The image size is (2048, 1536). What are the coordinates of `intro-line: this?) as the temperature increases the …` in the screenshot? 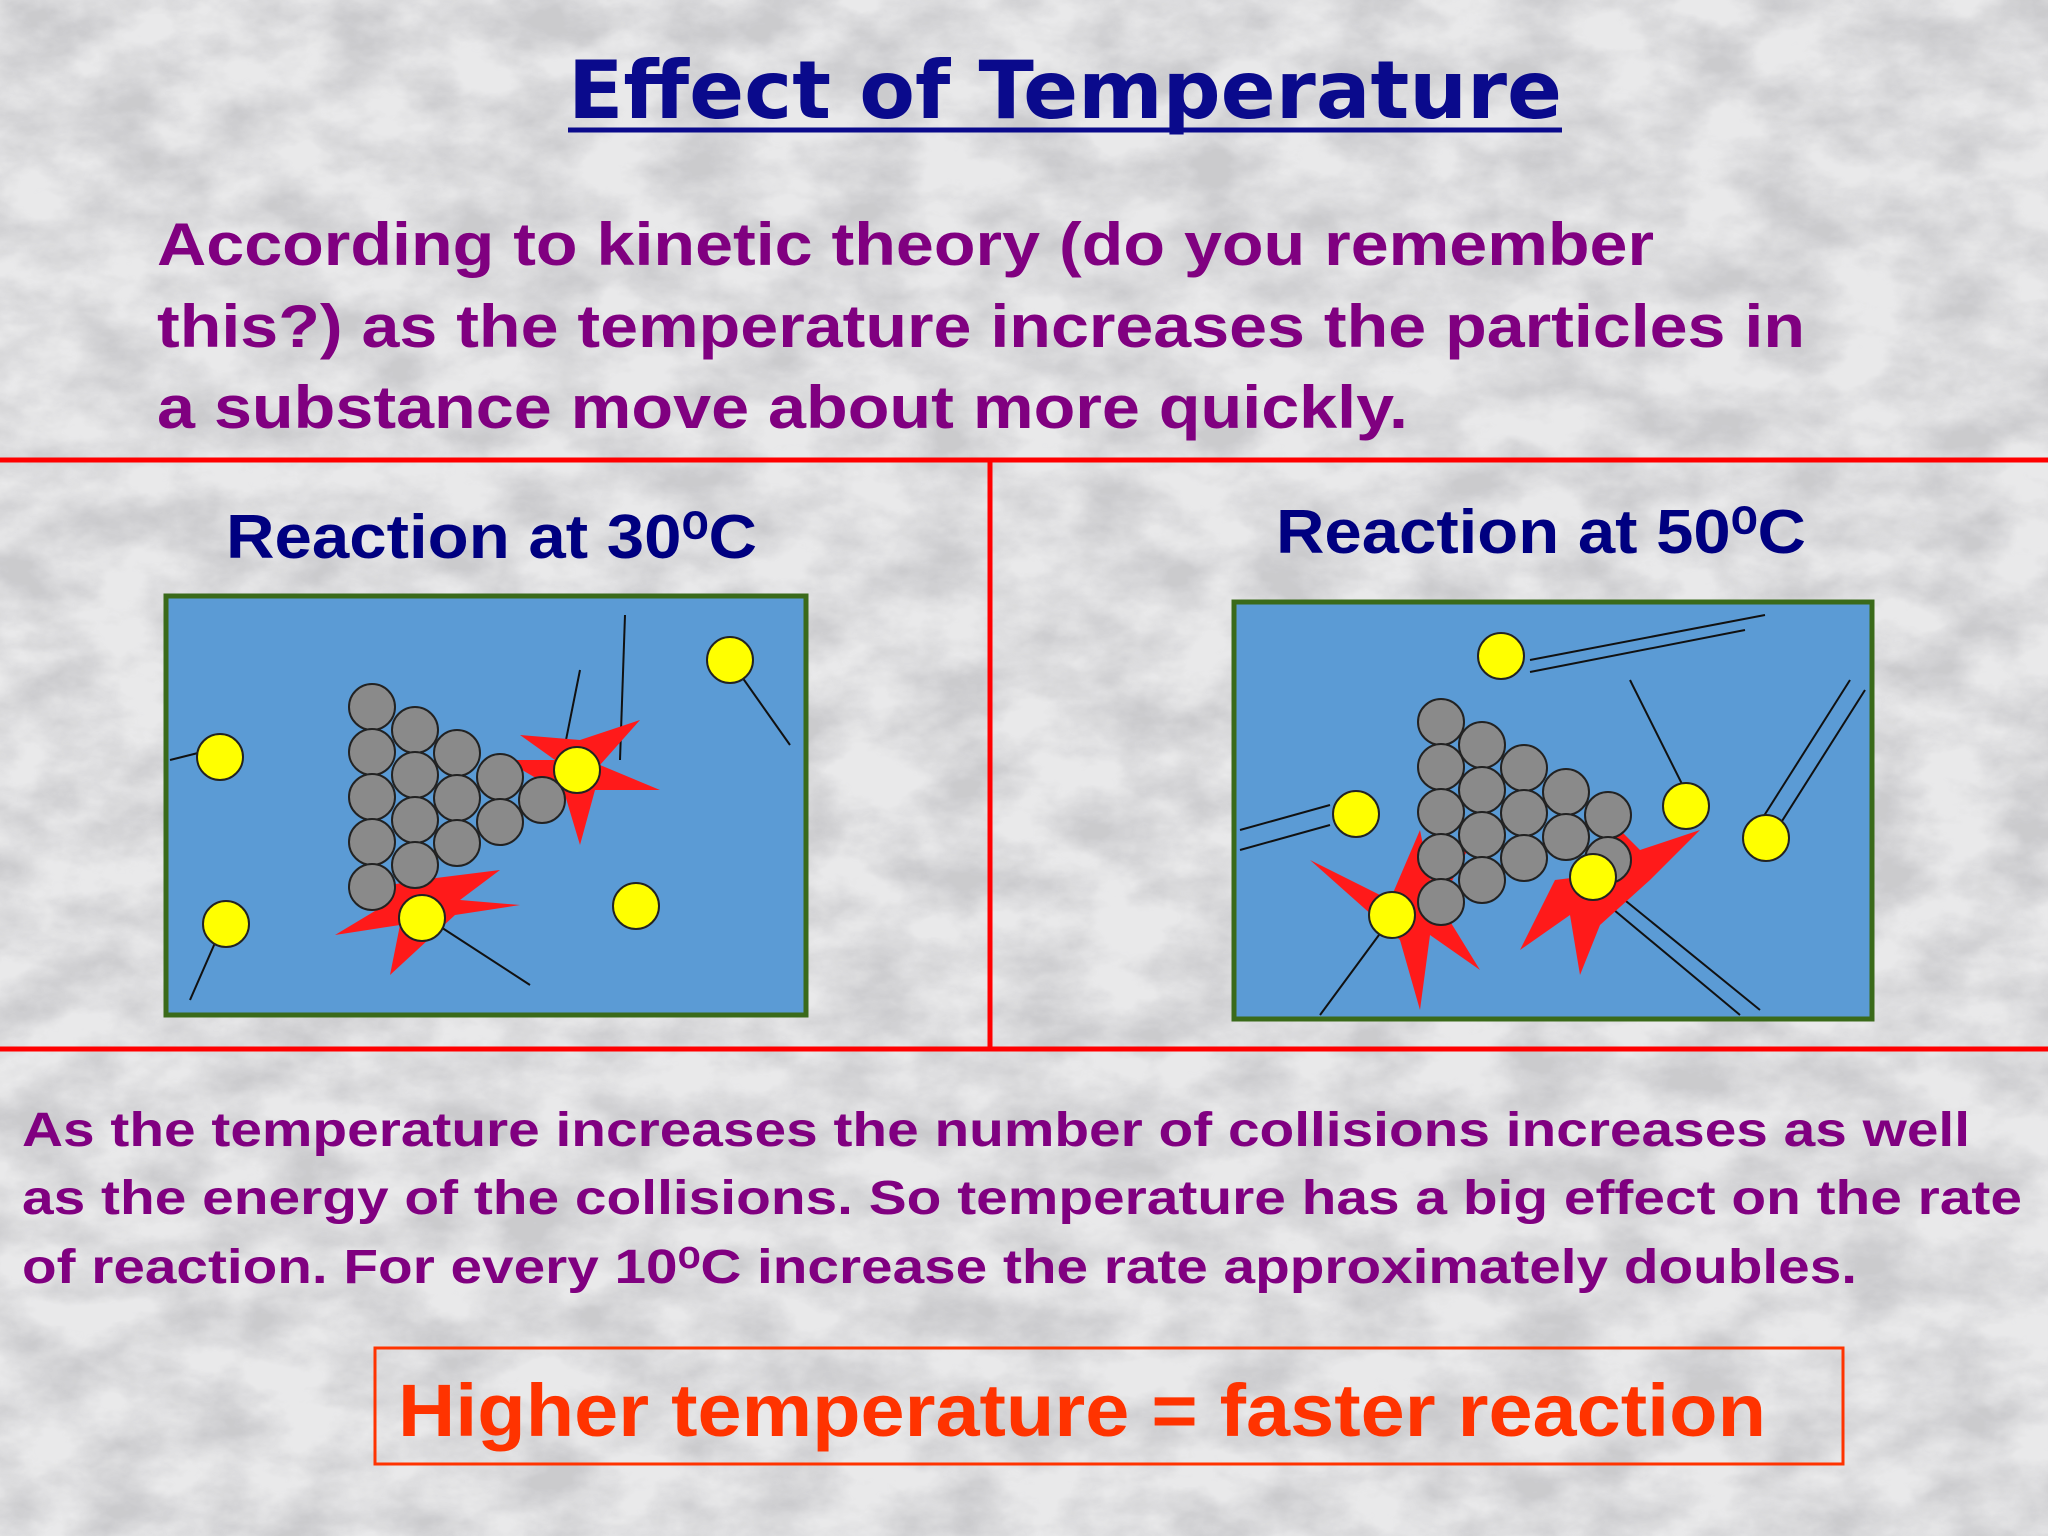 It's located at (981, 326).